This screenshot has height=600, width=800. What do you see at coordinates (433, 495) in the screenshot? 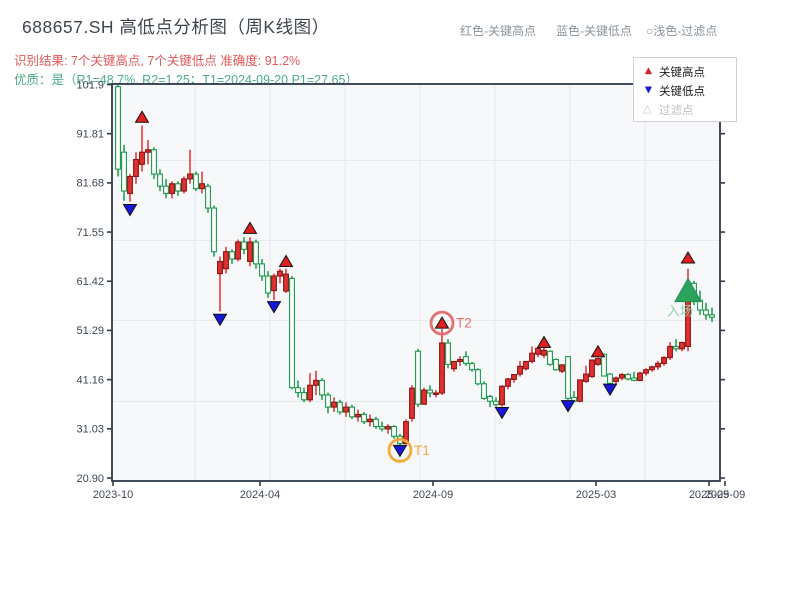
I see `date-tick-label: 2024-09` at bounding box center [433, 495].